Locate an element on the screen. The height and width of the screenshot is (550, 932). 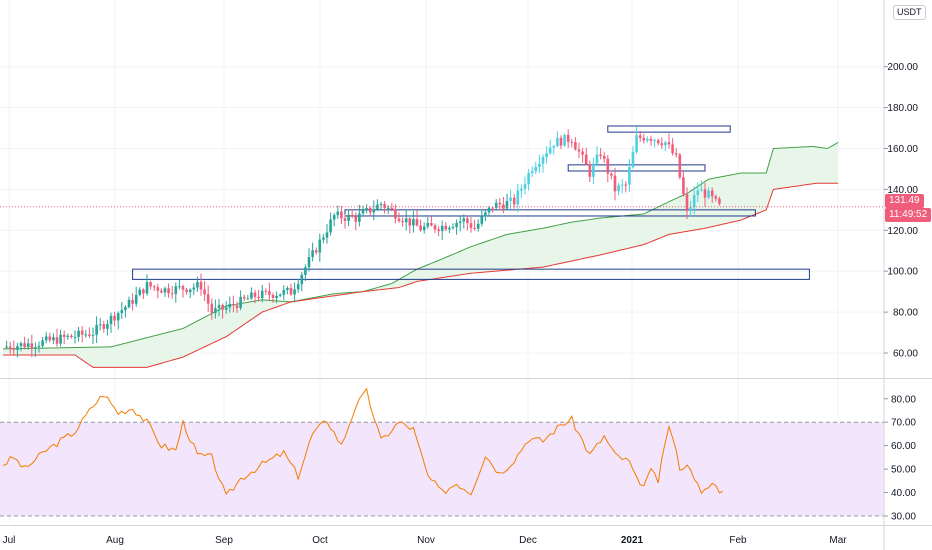
time-tick-label: Jul is located at coordinates (9, 540).